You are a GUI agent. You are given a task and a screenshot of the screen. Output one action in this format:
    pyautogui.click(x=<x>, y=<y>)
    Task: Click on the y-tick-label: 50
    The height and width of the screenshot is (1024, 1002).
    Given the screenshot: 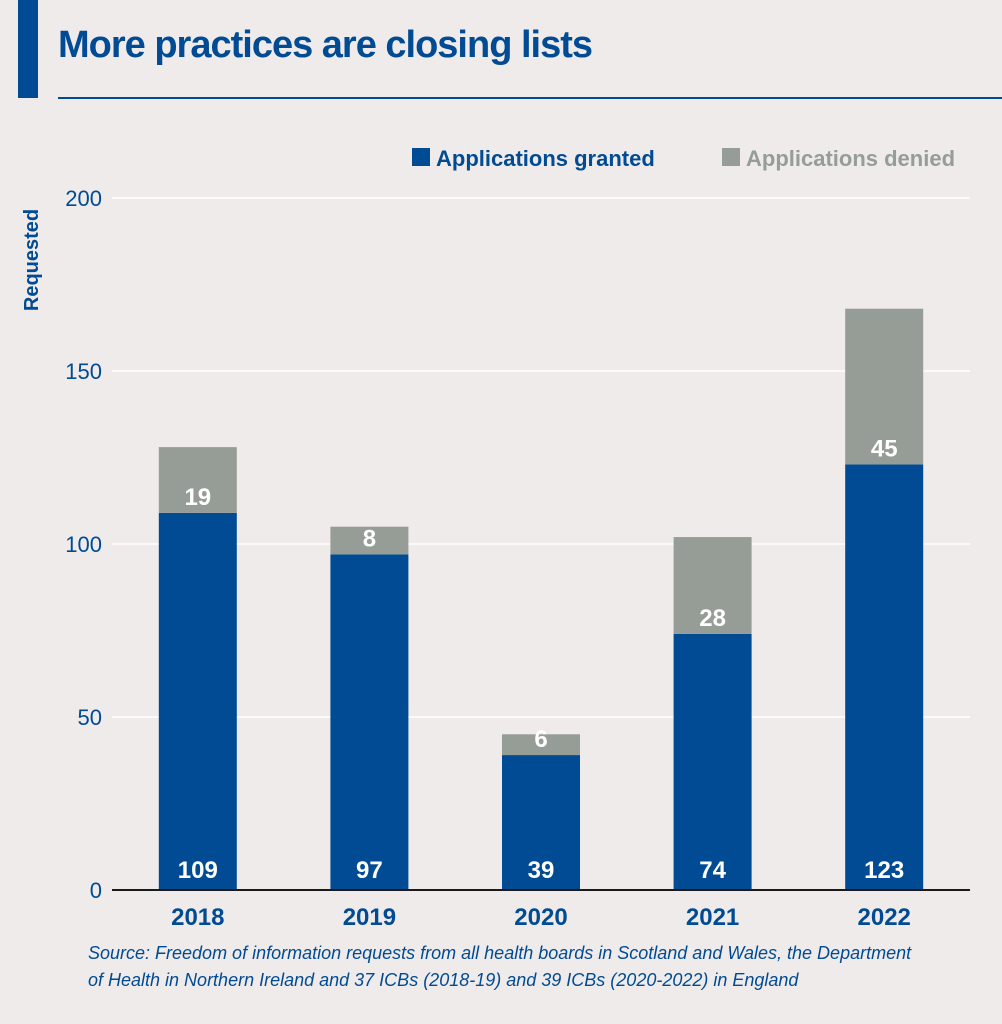 What is the action you would take?
    pyautogui.click(x=90, y=717)
    